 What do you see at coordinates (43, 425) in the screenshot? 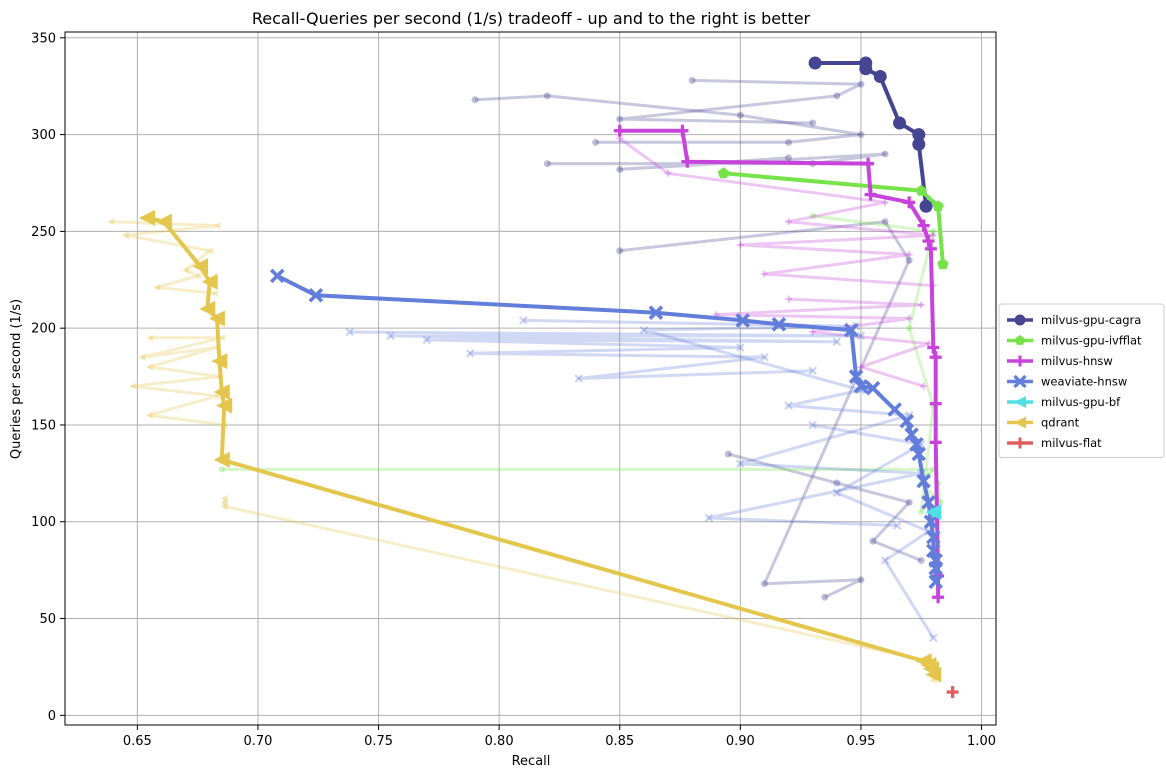
I see `y-tick-label: 150` at bounding box center [43, 425].